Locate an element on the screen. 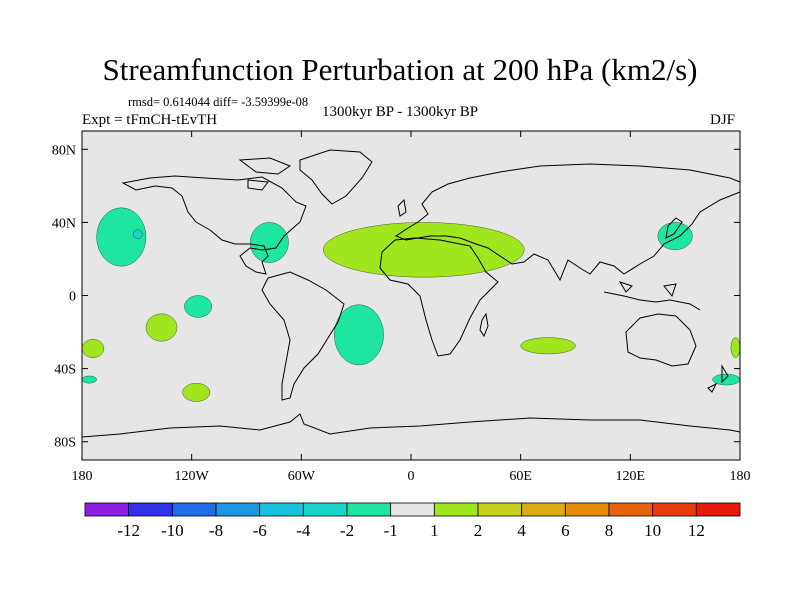 Image resolution: width=800 pixels, height=600 pixels. colorbar-label: -8 is located at coordinates (216, 530).